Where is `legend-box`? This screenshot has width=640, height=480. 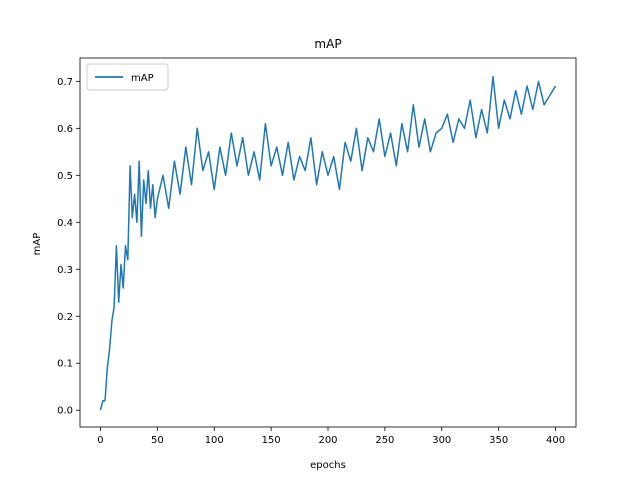
legend-box is located at coordinates (127, 77).